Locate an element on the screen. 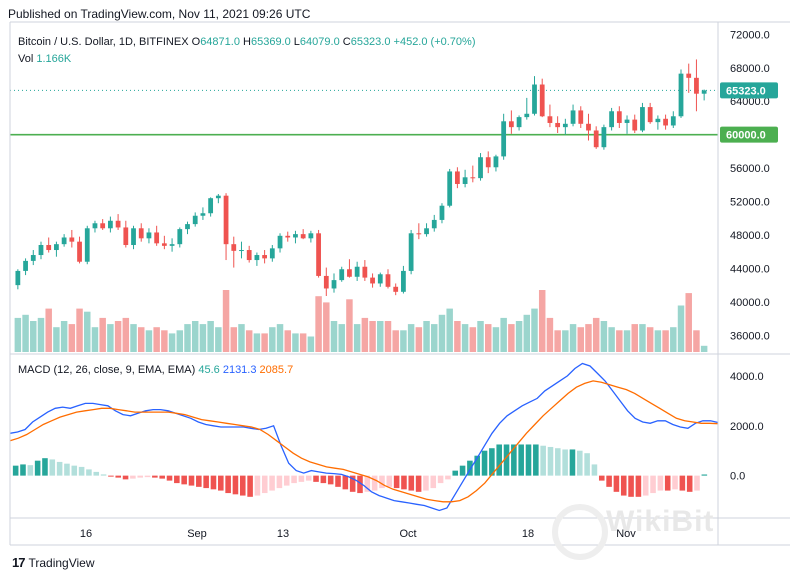 The width and height of the screenshot is (793, 582). footer-brand-text: TradingView is located at coordinates (61, 562).